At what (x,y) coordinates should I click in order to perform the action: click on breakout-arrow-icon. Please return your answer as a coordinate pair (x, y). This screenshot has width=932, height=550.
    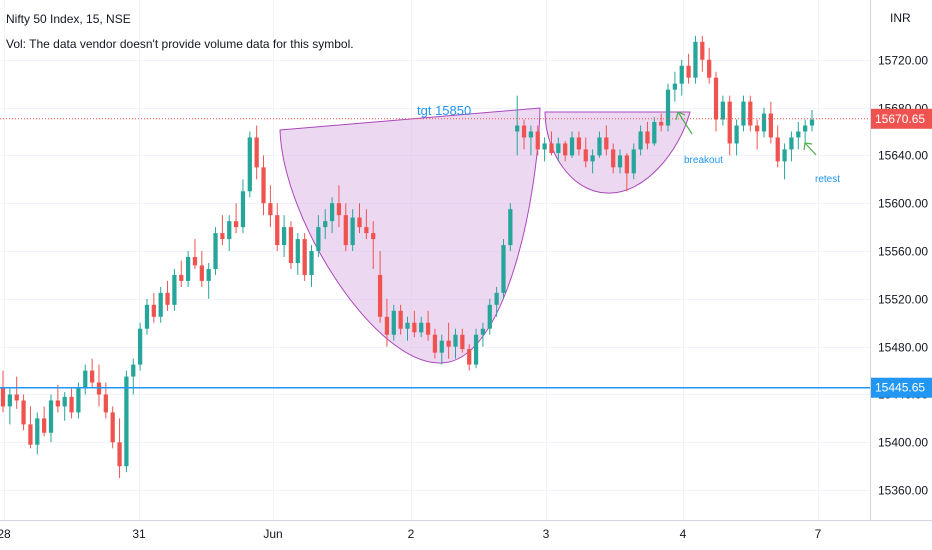
    Looking at the image, I should click on (685, 123).